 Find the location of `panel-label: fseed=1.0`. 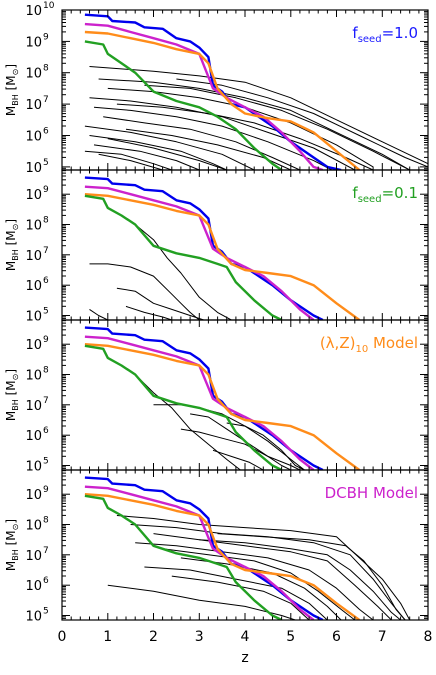

panel-label: fseed=1.0 is located at coordinates (385, 34).